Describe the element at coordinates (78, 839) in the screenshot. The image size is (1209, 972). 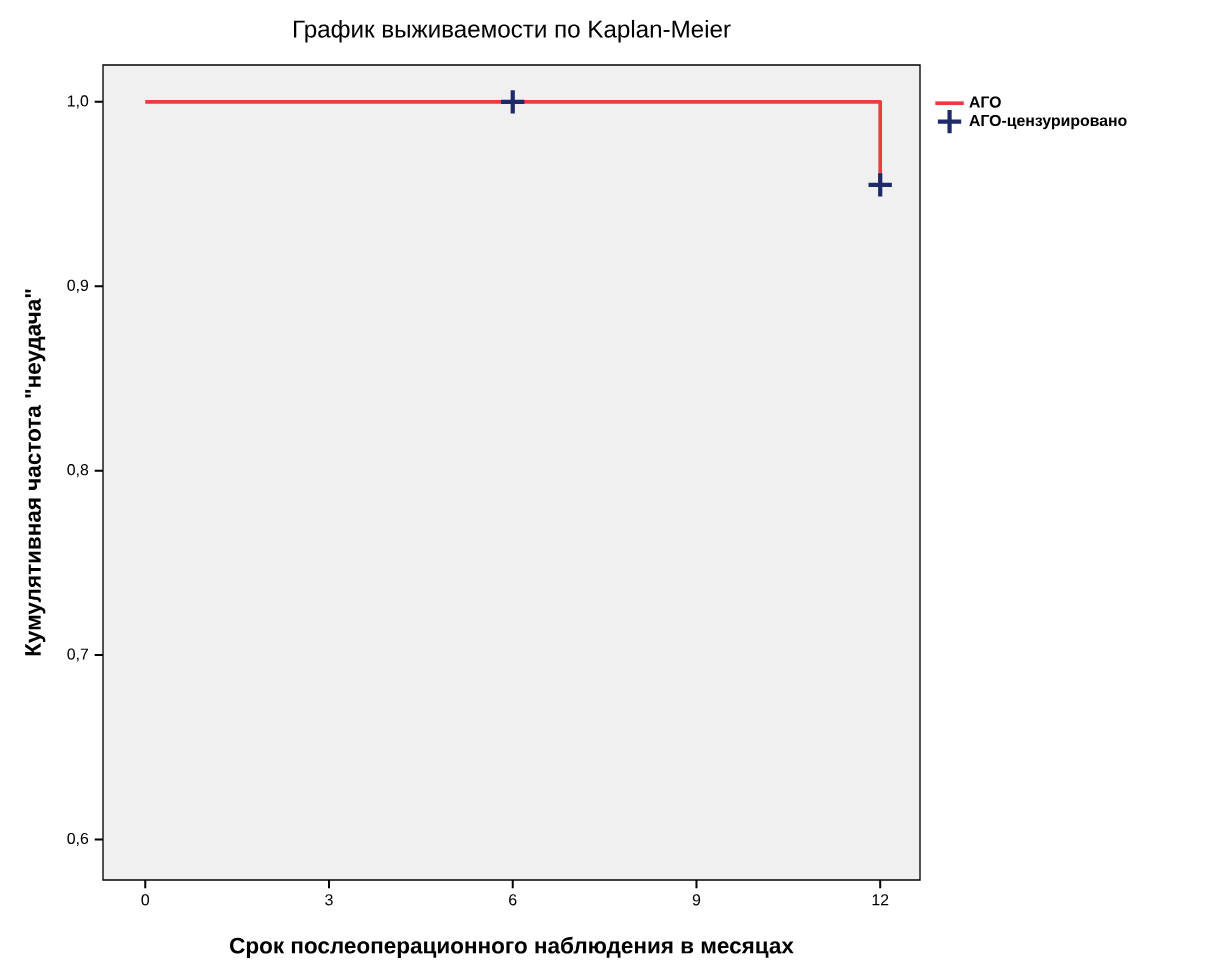
I see `y-tick-label: 0,6` at that location.